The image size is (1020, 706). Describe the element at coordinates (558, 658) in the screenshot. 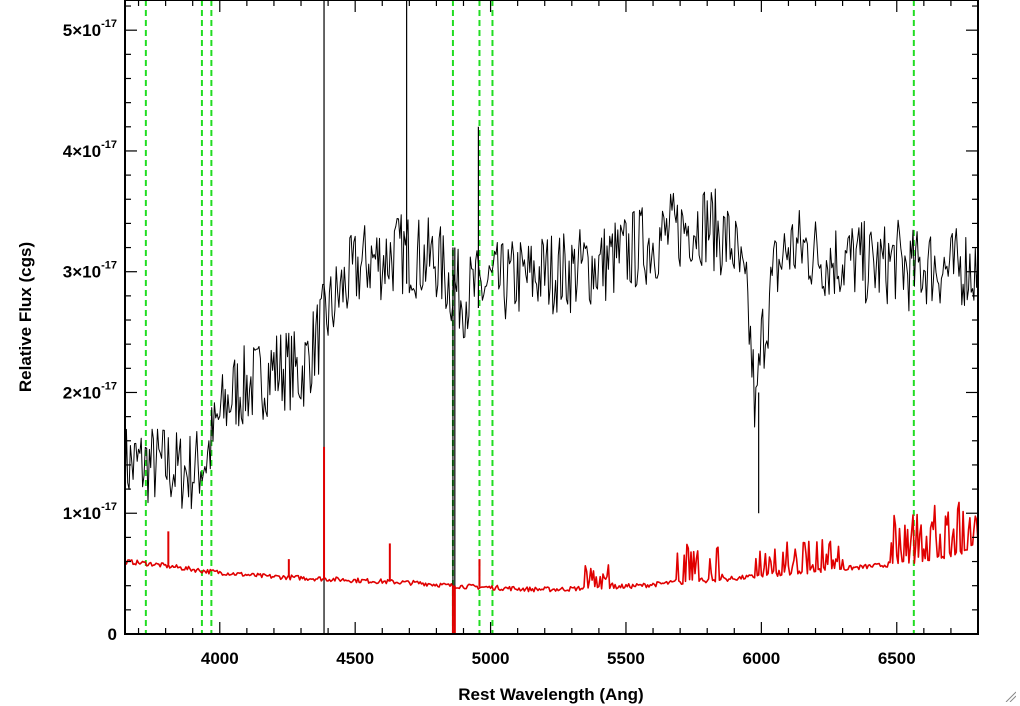

I see `x-tick-labels: 4000 4500 5000 5500 6000 6500` at that location.